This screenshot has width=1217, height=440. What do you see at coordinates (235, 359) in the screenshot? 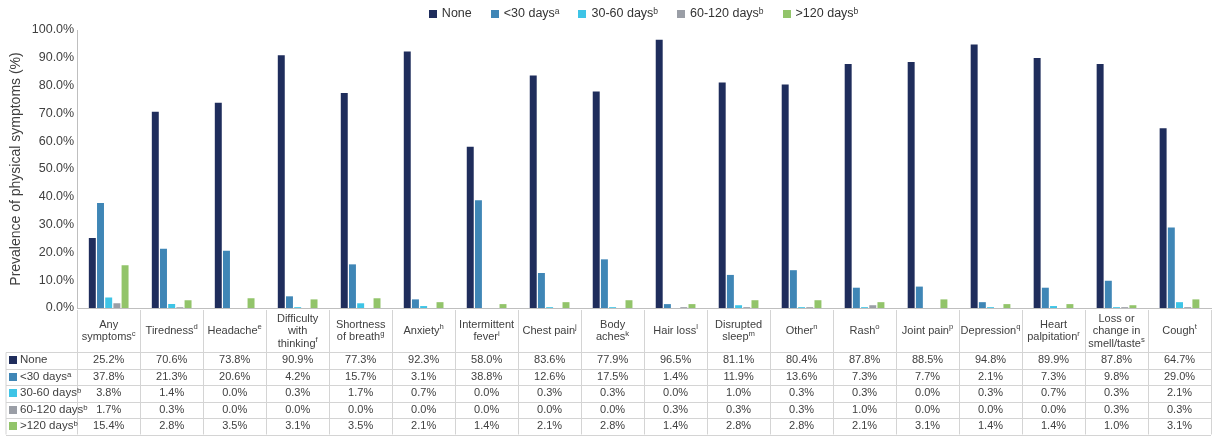
I see `data-label: 73.8%` at bounding box center [235, 359].